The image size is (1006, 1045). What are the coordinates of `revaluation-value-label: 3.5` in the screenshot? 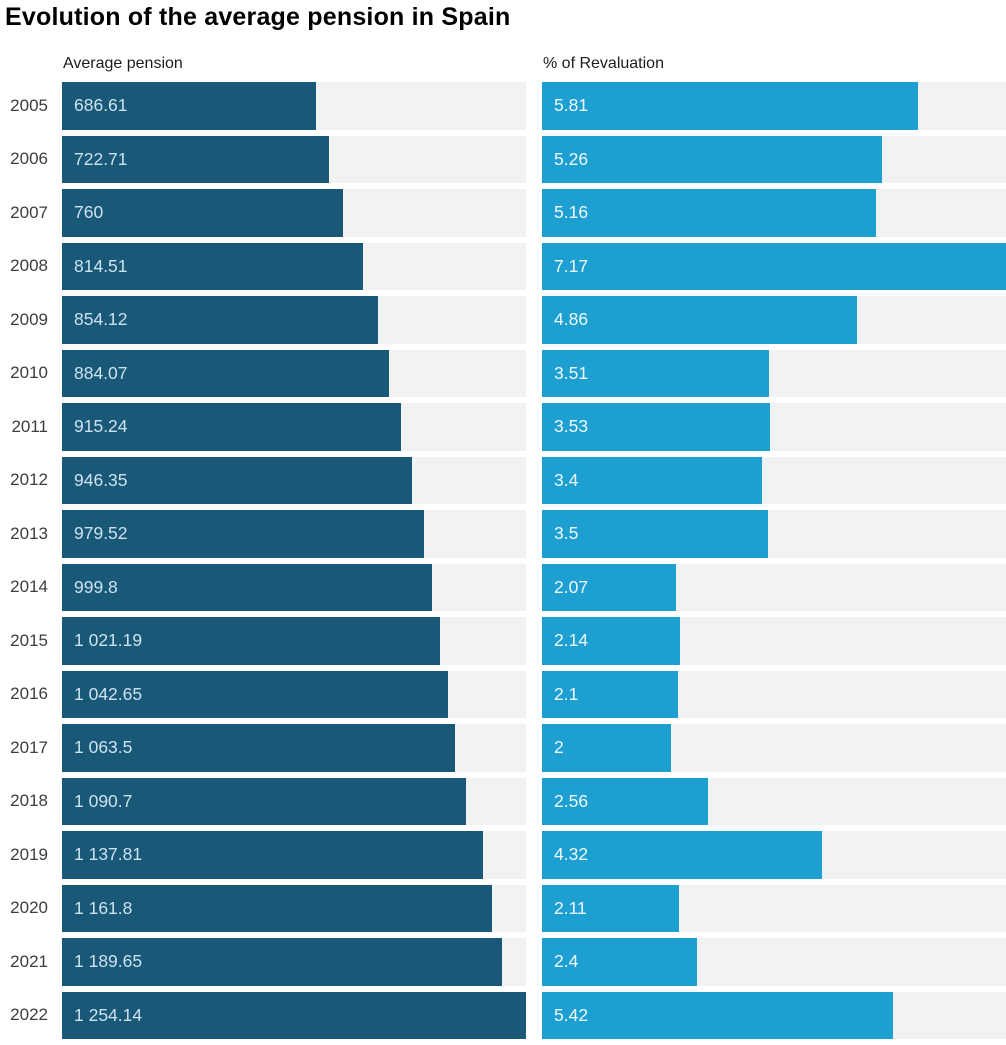 It's located at (560, 533).